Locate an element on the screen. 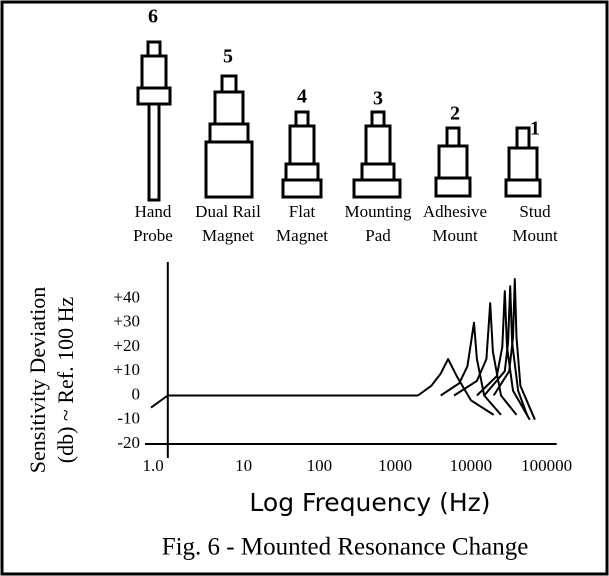 The image size is (609, 576). mount-number: 5 is located at coordinates (228, 57).